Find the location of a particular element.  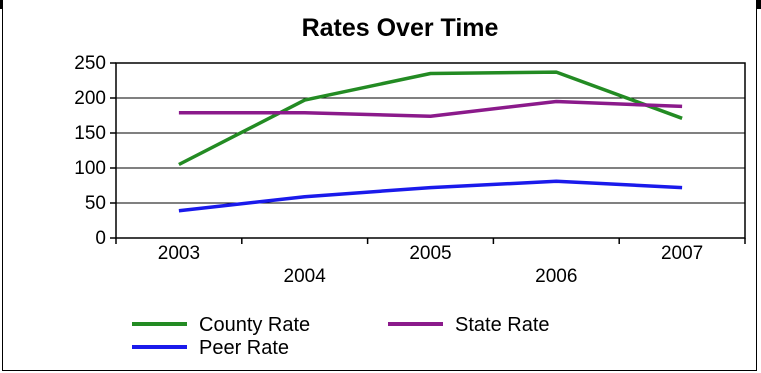

y-axis-ticks: 0 50 100 150 200 250 is located at coordinates (95, 151).